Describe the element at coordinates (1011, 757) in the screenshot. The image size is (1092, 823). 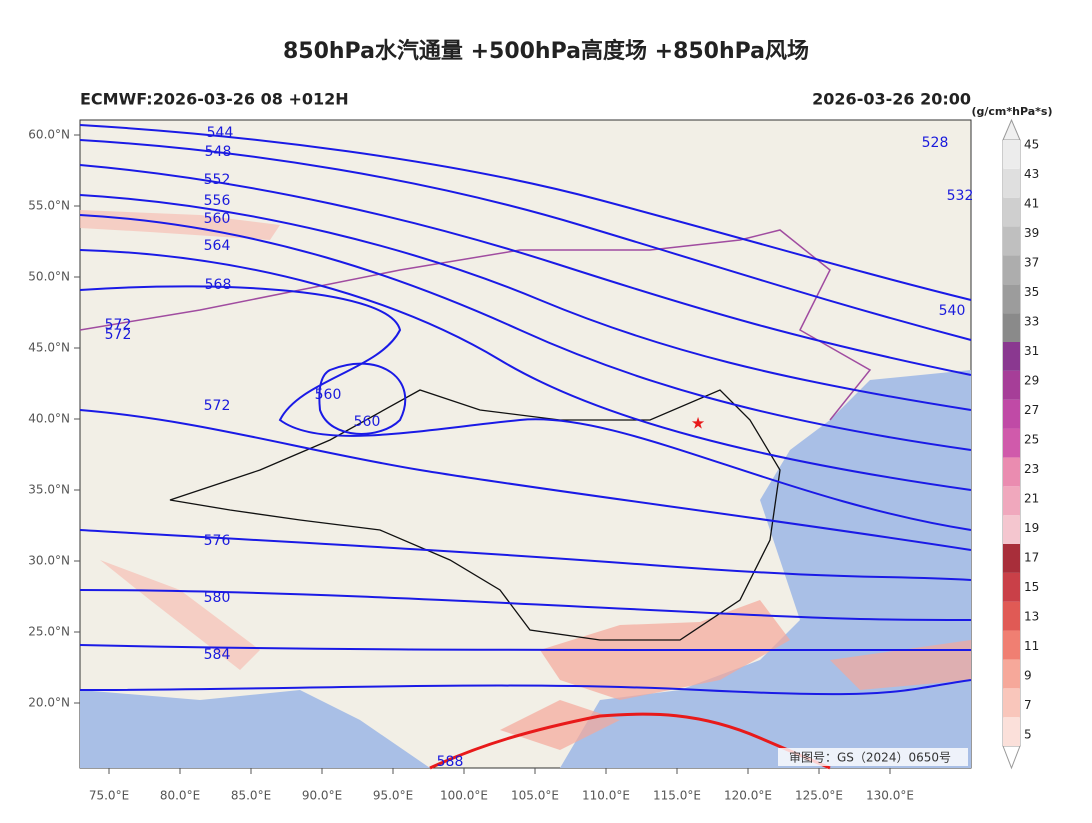
I see `colorbar-bottom` at that location.